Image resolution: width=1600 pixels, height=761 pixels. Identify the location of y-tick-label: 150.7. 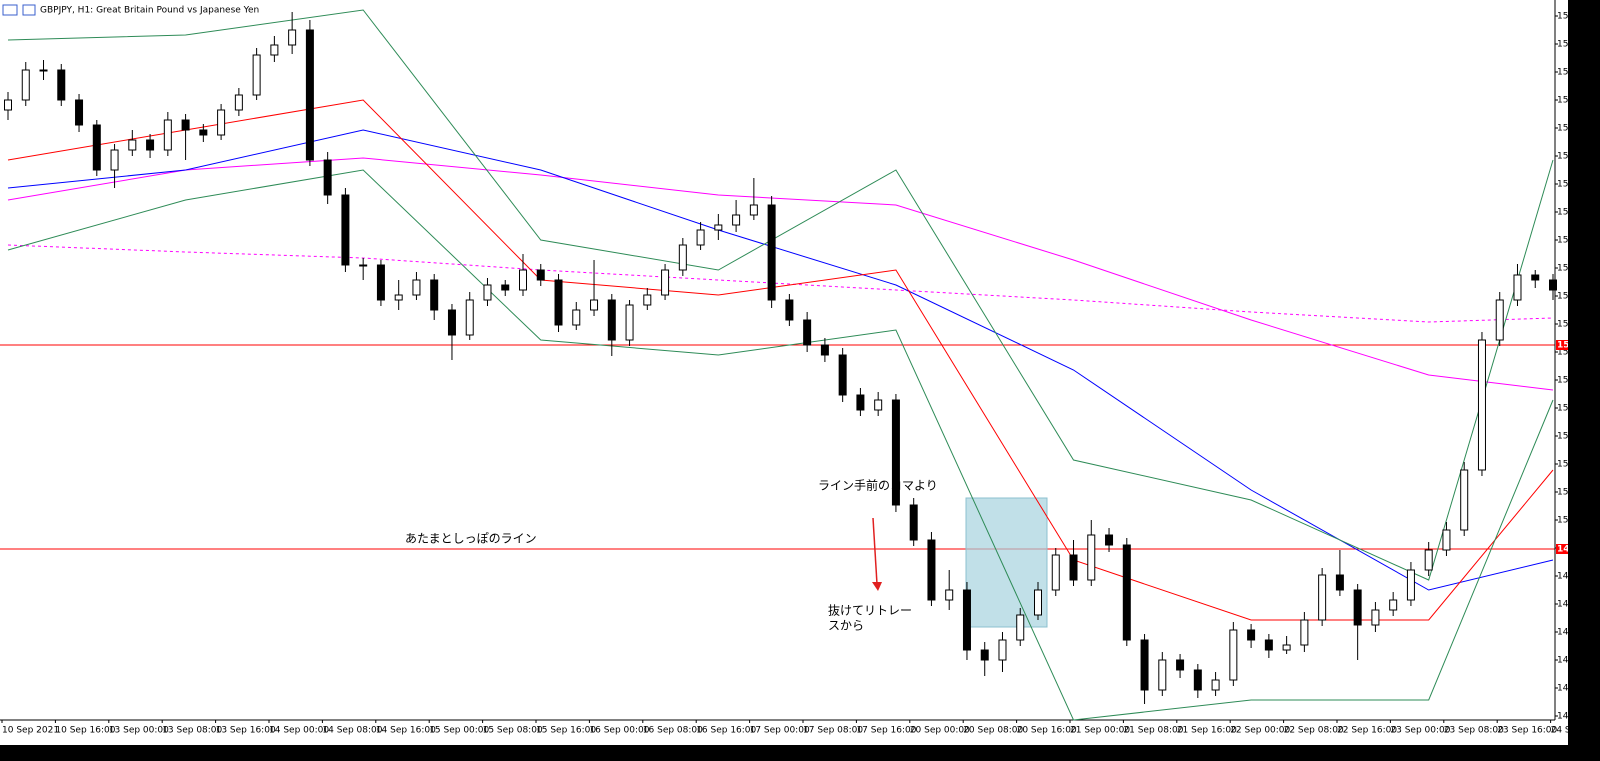
(1562, 381).